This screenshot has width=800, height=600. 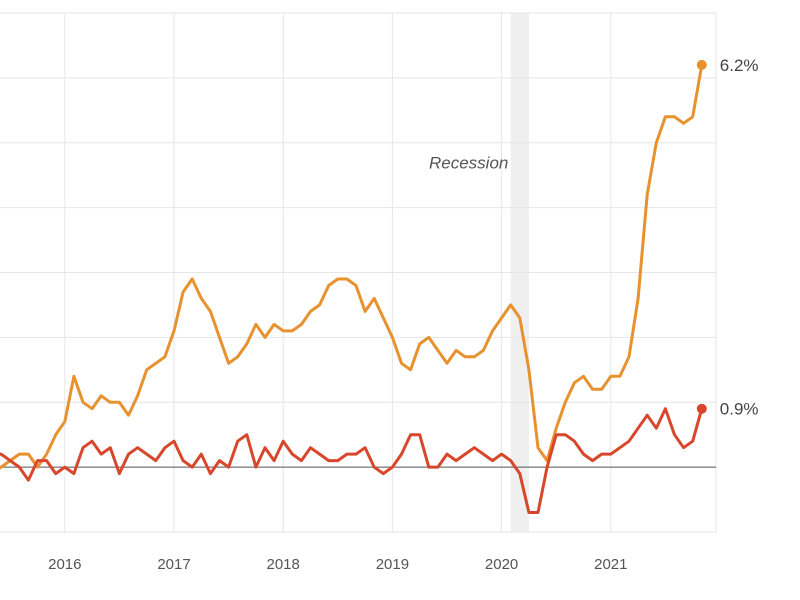 I want to click on x-tick-label: 2018, so click(x=283, y=564).